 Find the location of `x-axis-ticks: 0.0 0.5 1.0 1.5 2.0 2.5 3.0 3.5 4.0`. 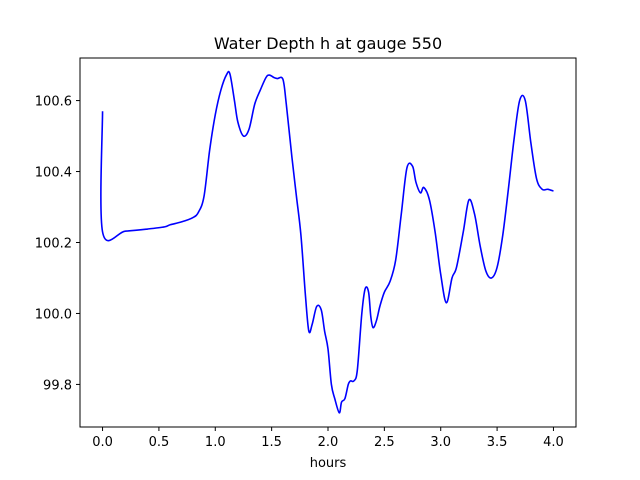

x-axis-ticks: 0.0 0.5 1.0 1.5 2.0 2.5 3.0 3.5 4.0 is located at coordinates (328, 438).